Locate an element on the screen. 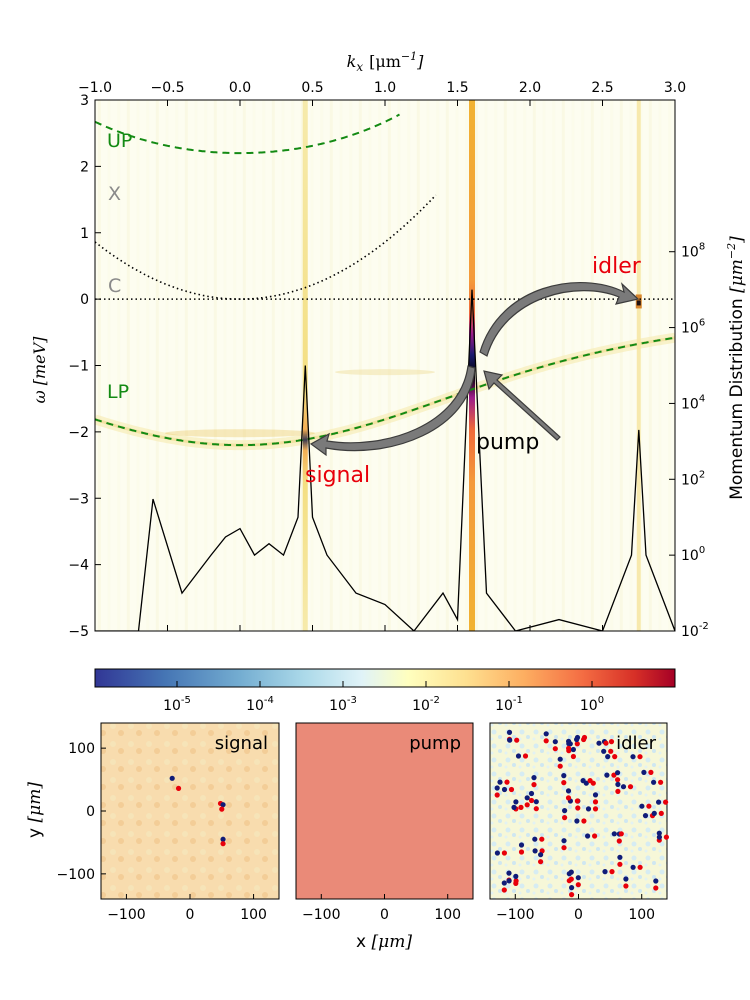 The height and width of the screenshot is (1000, 750). y-tick-label: −3 is located at coordinates (78, 499).